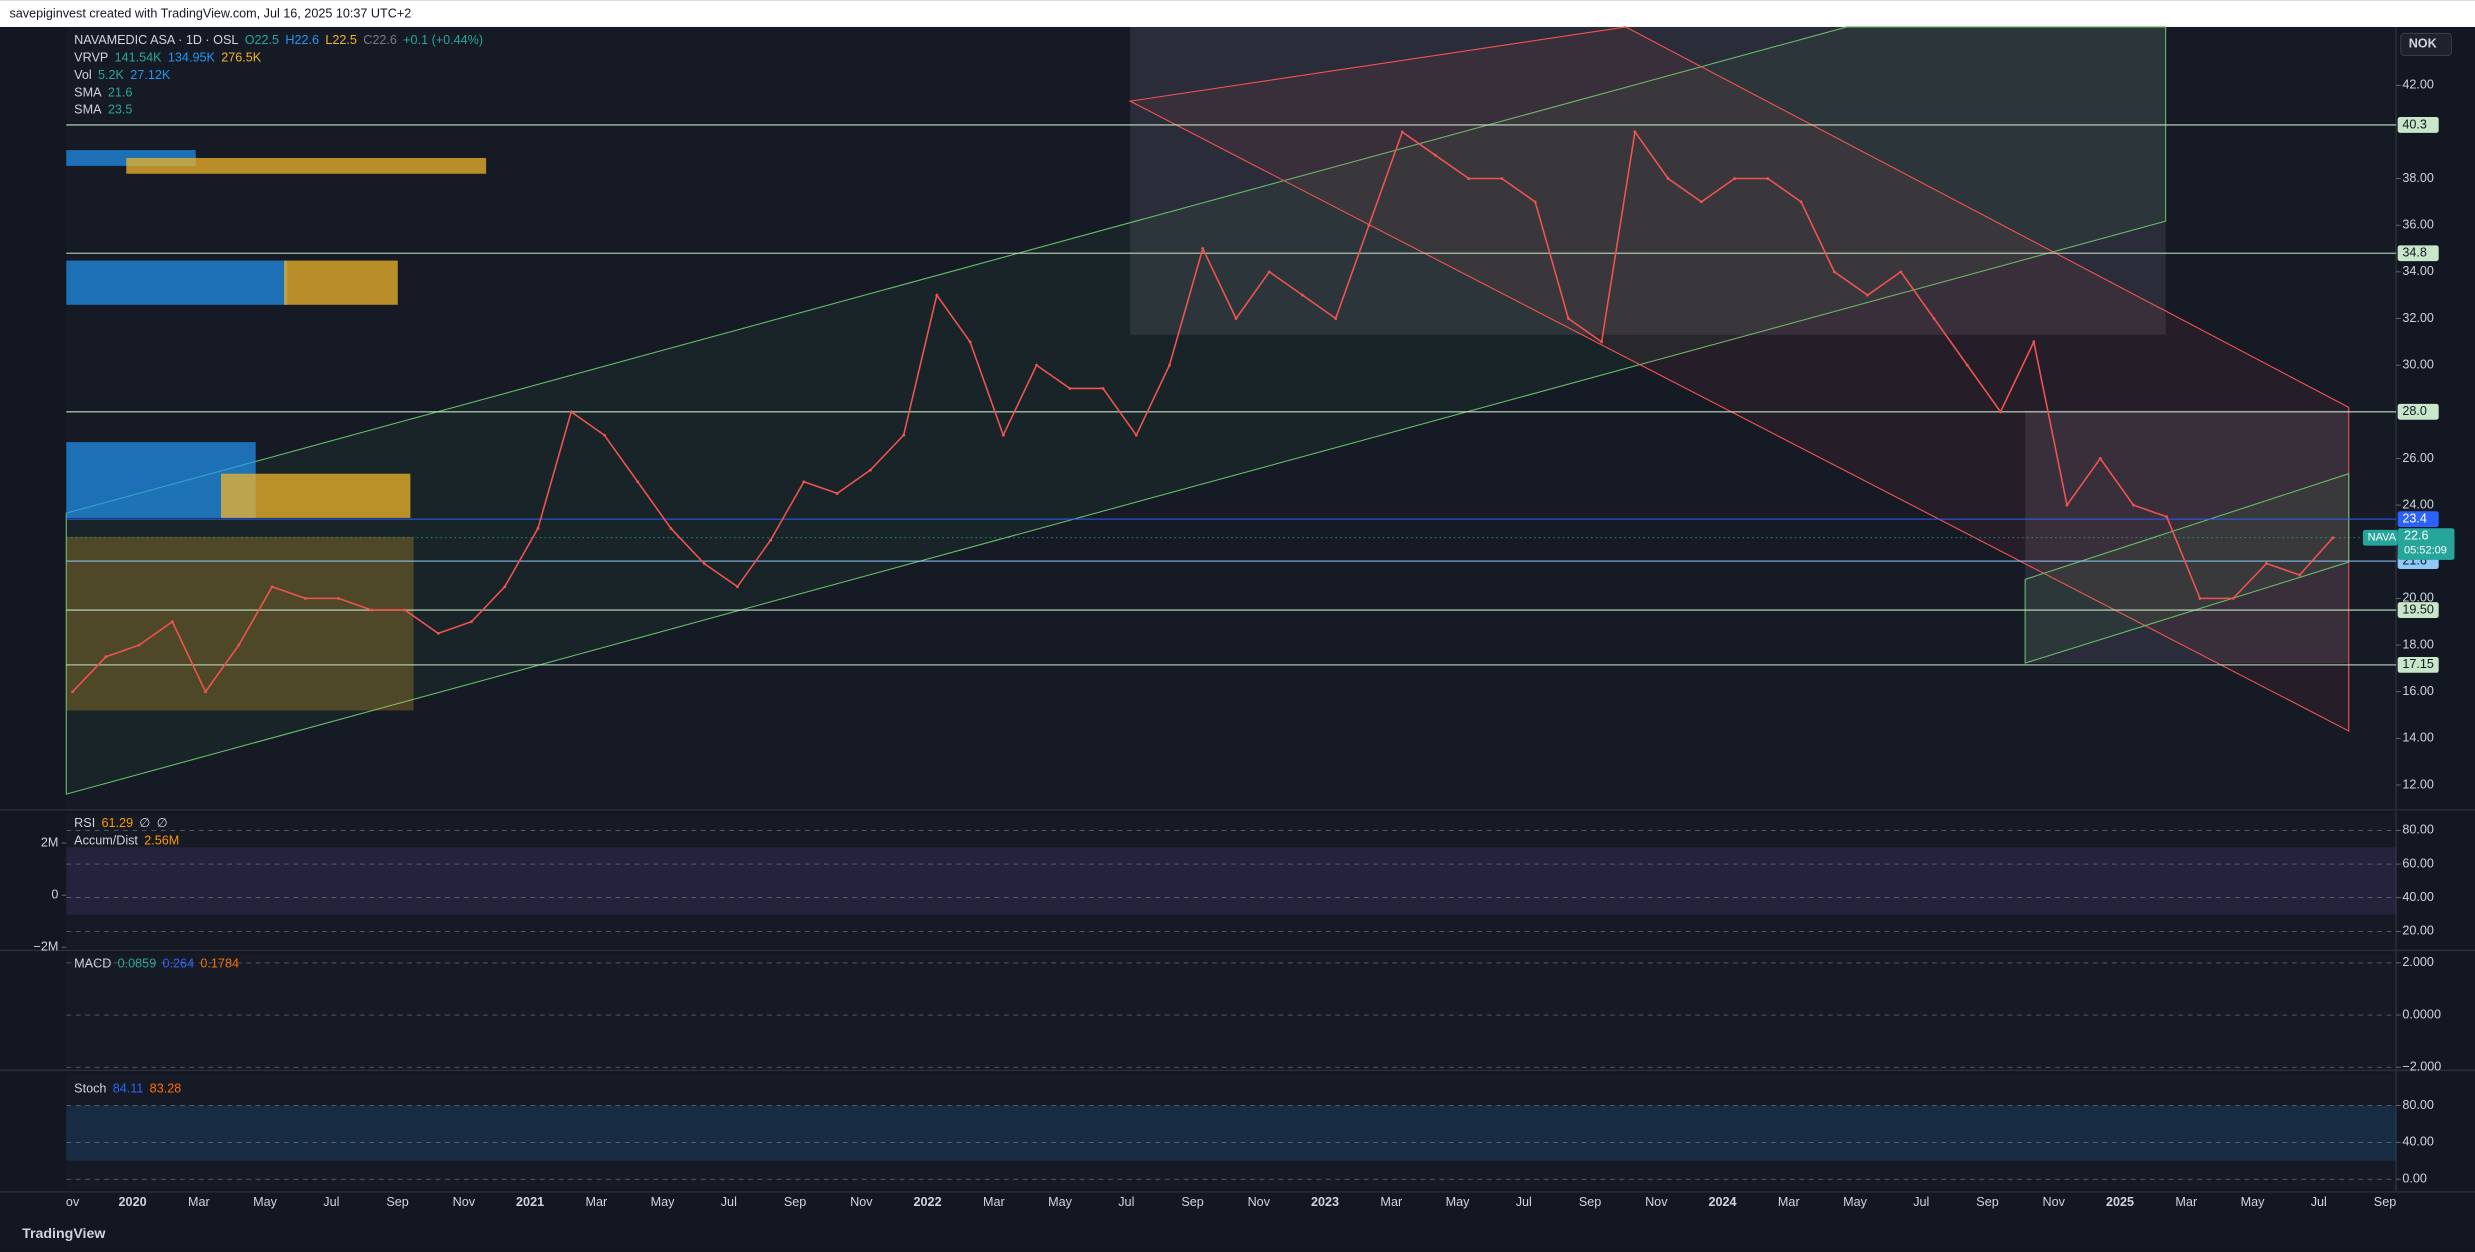  Describe the element at coordinates (219, 964) in the screenshot. I see `legend-value: 0.1784` at that location.